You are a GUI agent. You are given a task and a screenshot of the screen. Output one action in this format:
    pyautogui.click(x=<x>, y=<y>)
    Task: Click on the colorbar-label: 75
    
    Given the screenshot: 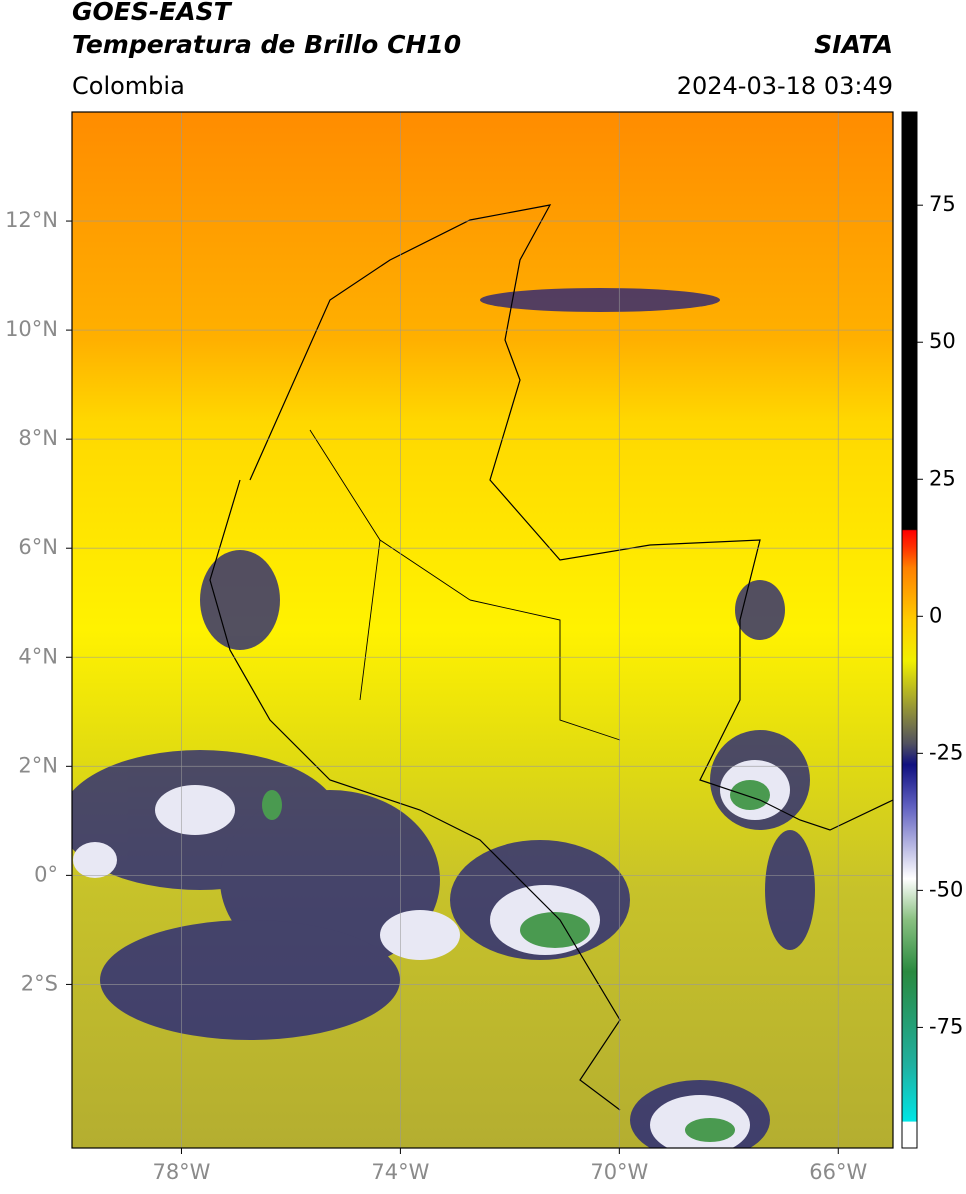 What is the action you would take?
    pyautogui.click(x=942, y=204)
    